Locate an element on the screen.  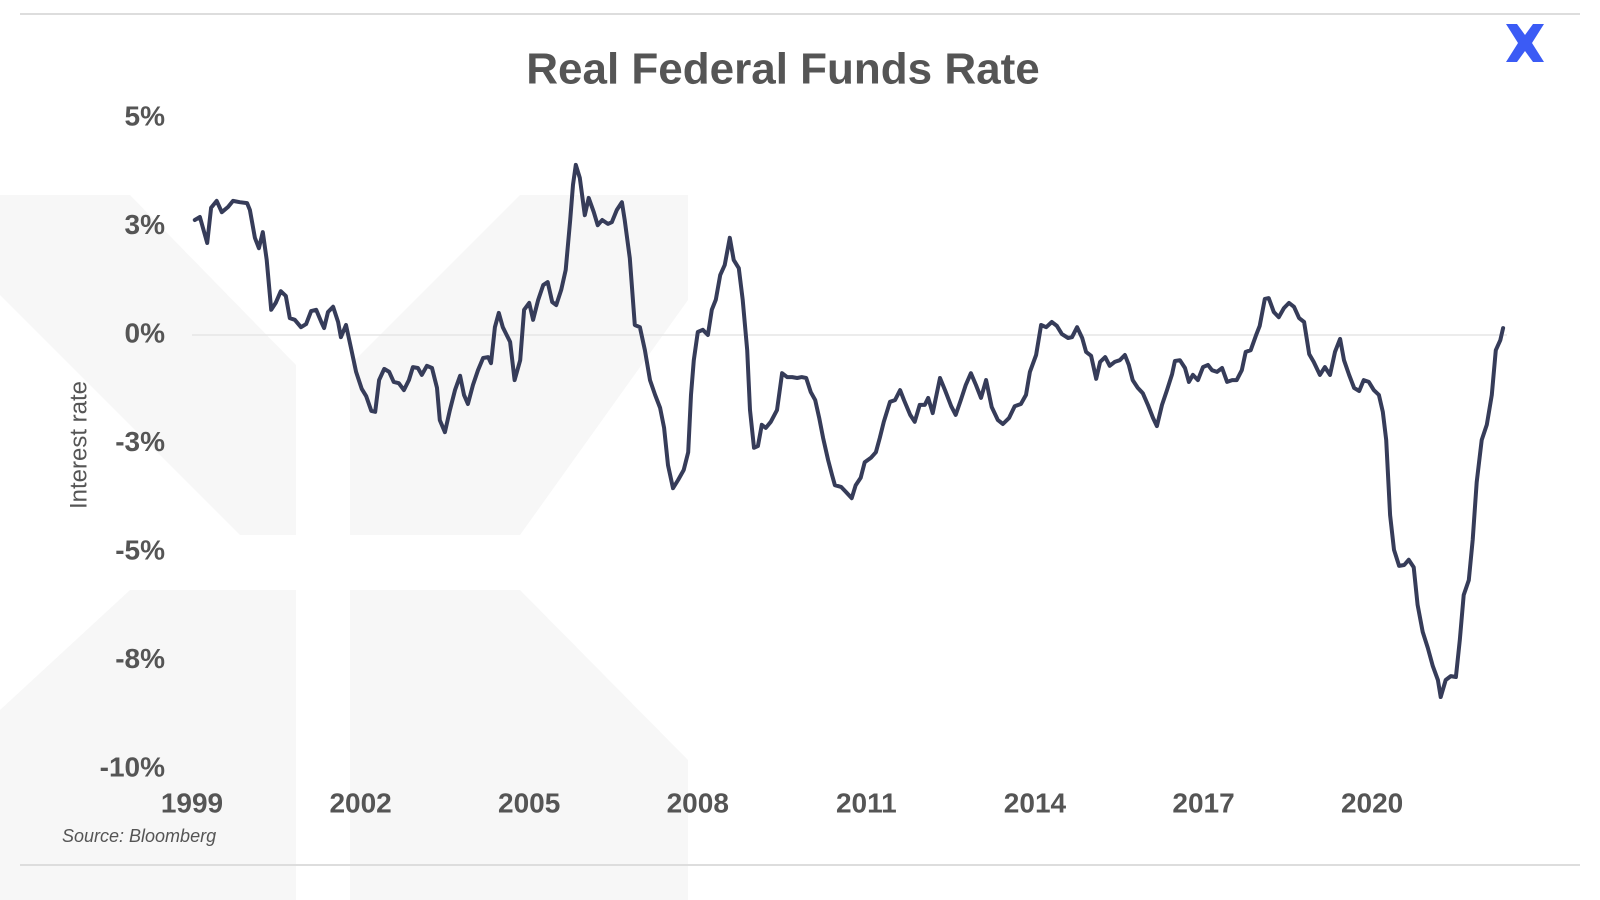
y-tick-label: -5% is located at coordinates (140, 549).